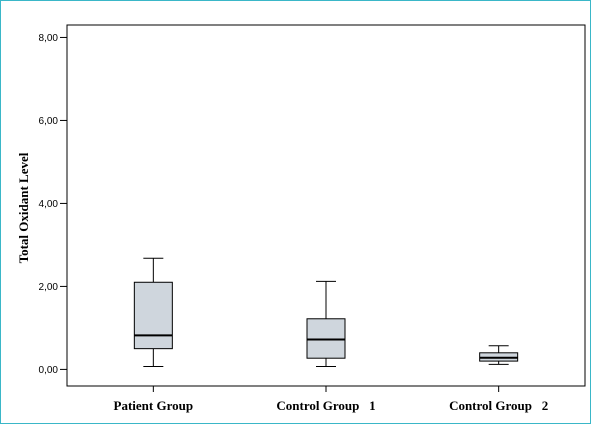 This screenshot has width=591, height=424. What do you see at coordinates (23, 207) in the screenshot?
I see `y-axis-title: Total Oxidant Level` at bounding box center [23, 207].